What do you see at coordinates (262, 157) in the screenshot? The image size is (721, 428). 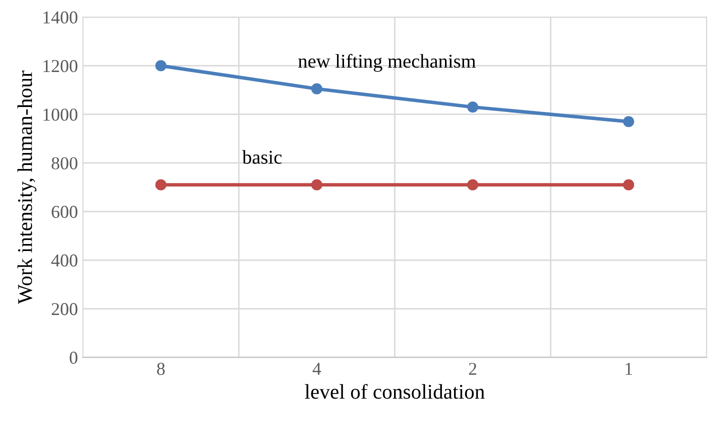 I see `series-label: basic` at bounding box center [262, 157].